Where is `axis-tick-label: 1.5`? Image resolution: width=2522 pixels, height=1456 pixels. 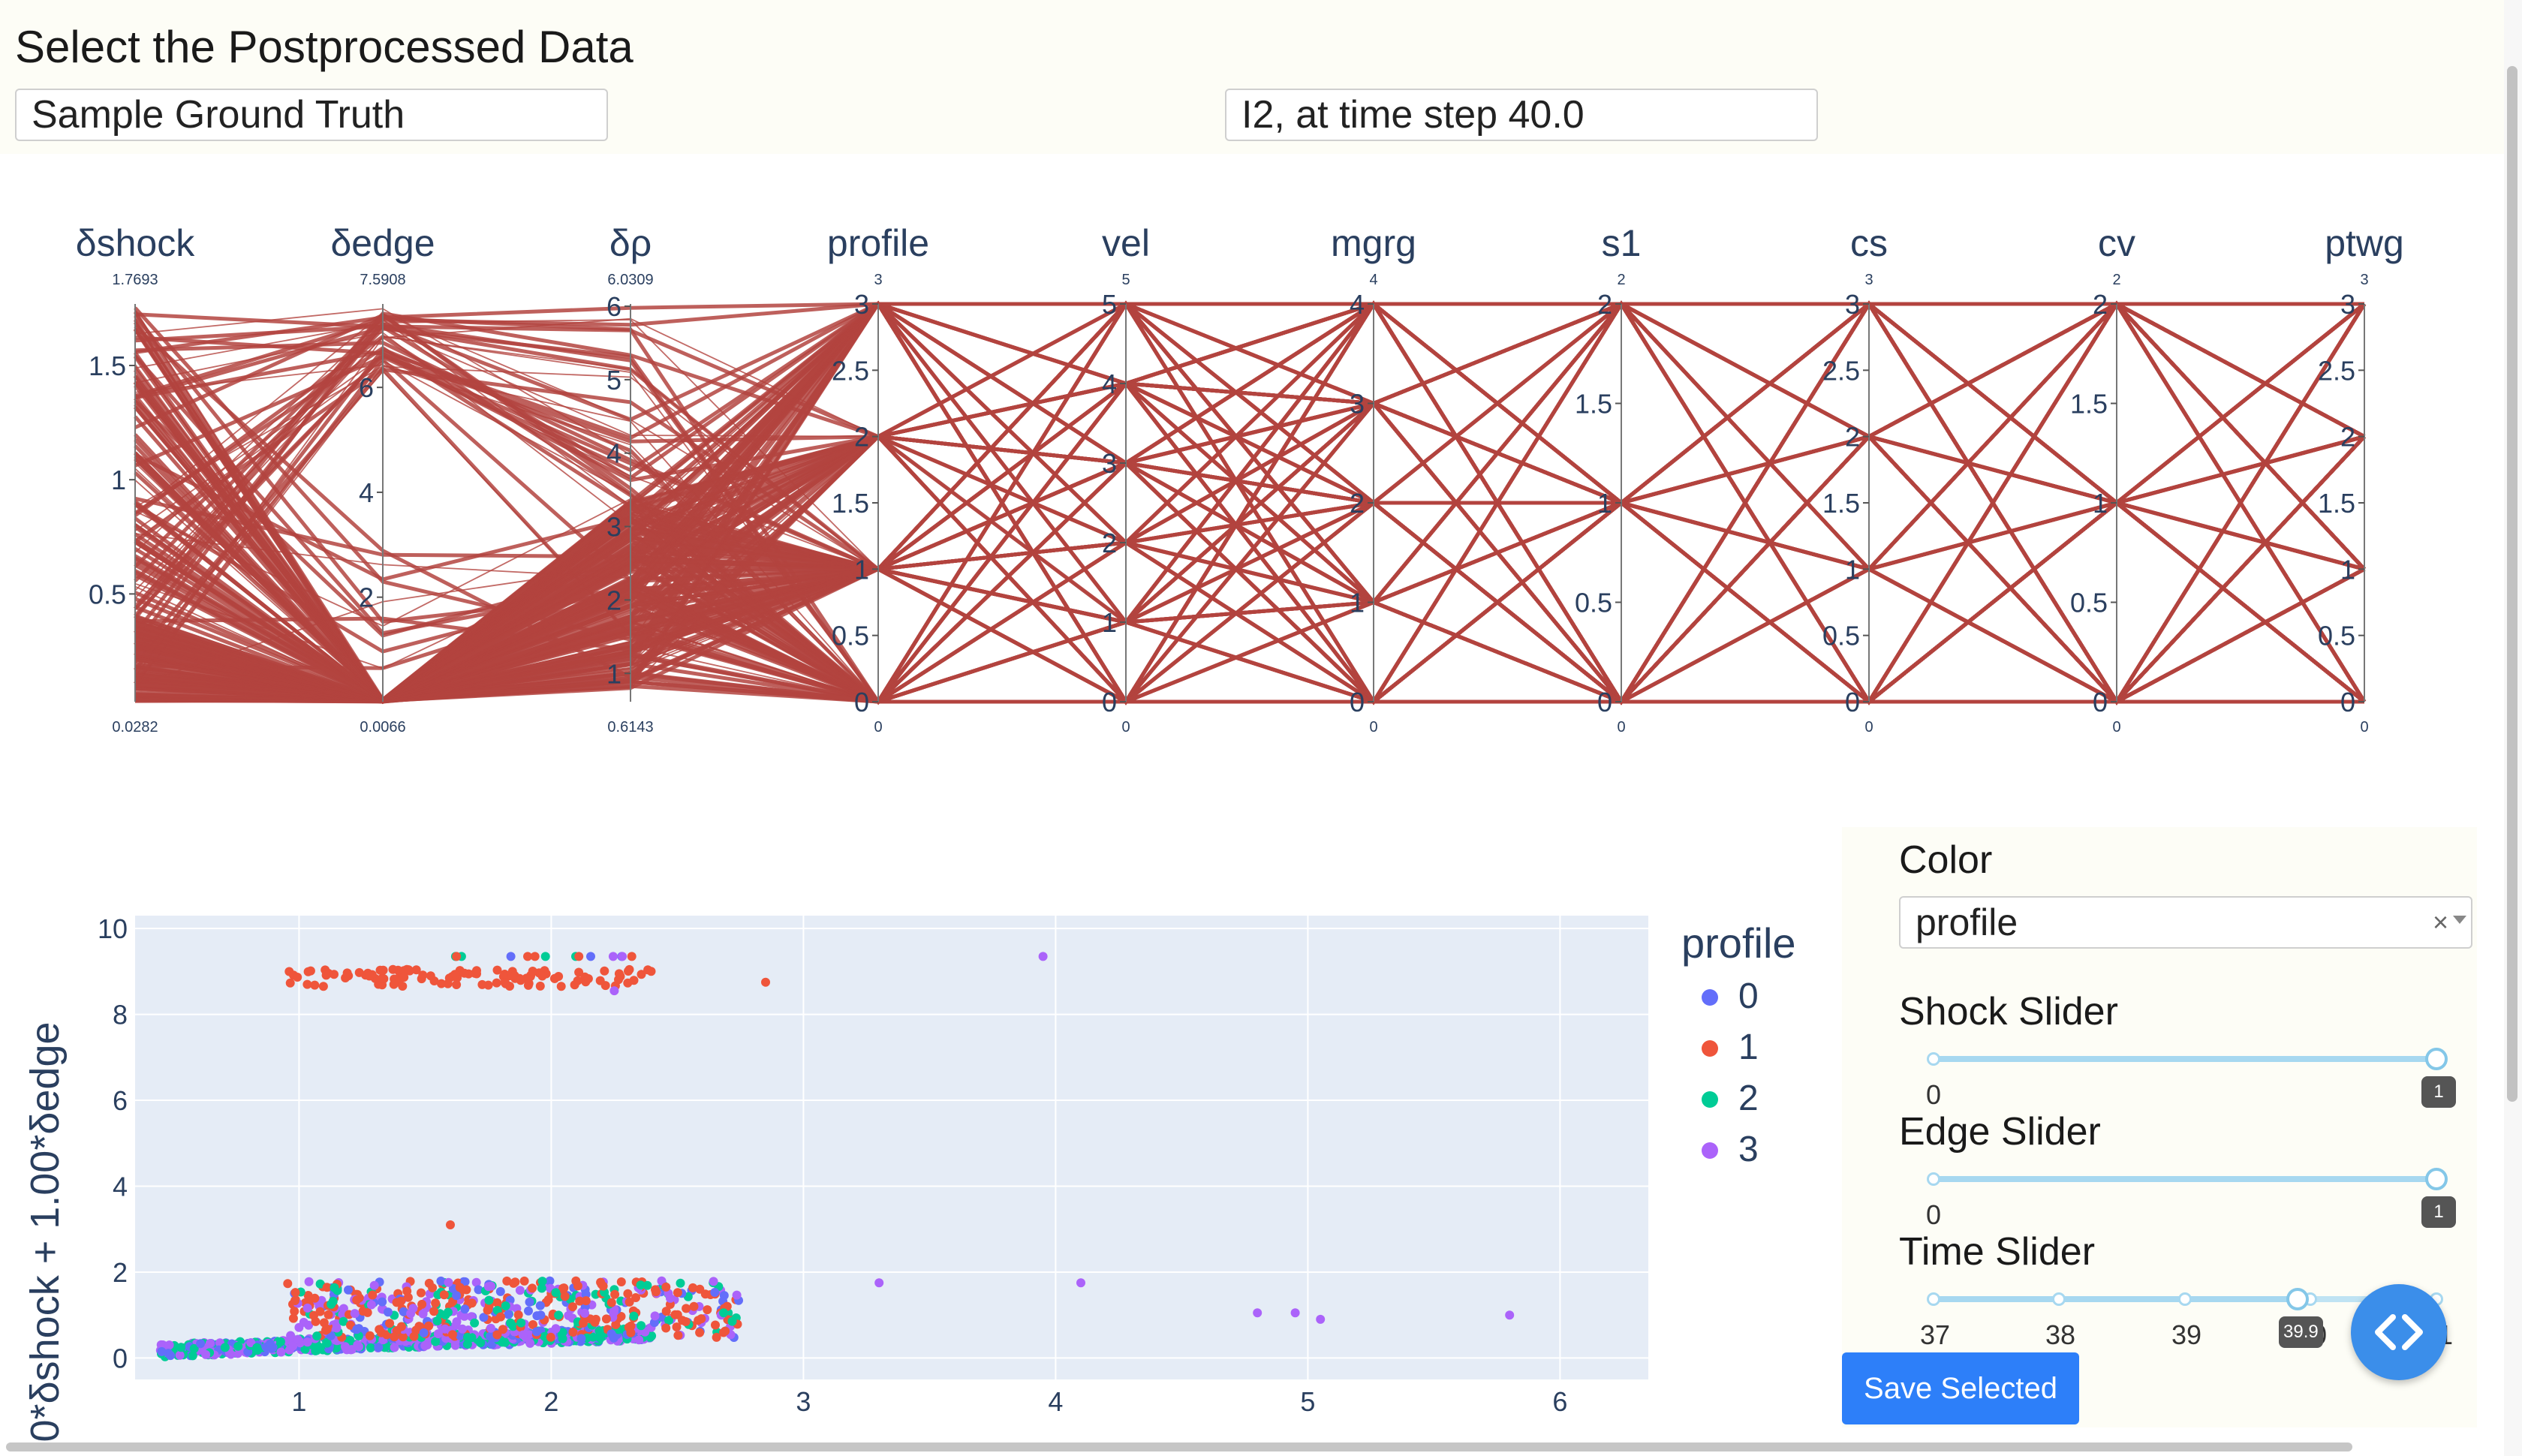
axis-tick-label: 1.5 is located at coordinates (2089, 404).